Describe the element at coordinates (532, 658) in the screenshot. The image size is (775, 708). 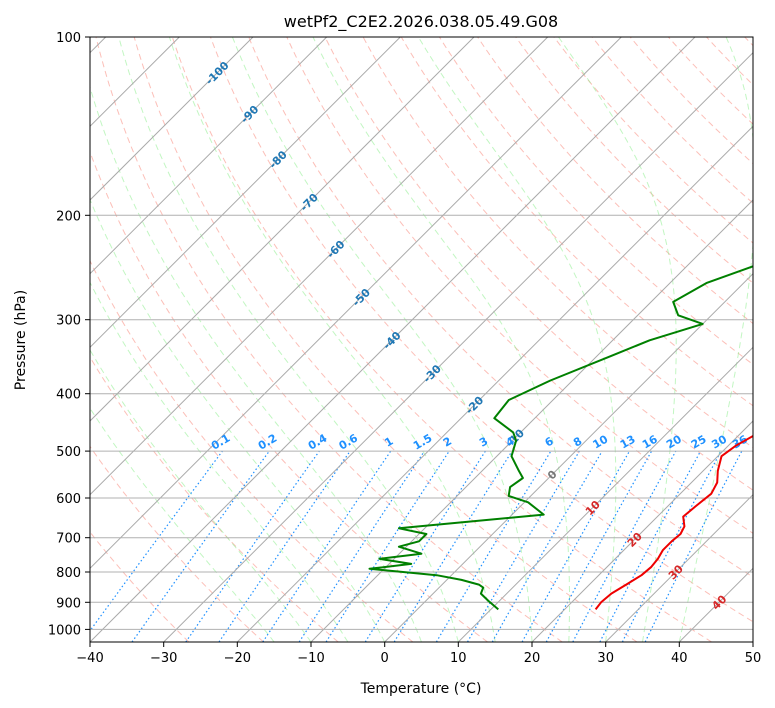
I see `x-tick-label: 20` at that location.